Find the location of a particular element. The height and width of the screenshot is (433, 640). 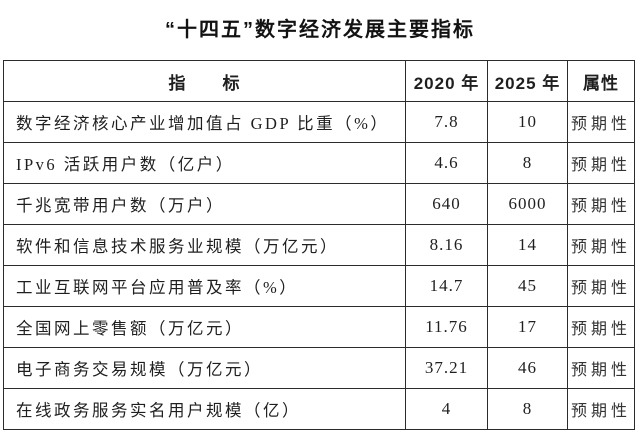

column-header-2025: 2025 年 is located at coordinates (527, 81).